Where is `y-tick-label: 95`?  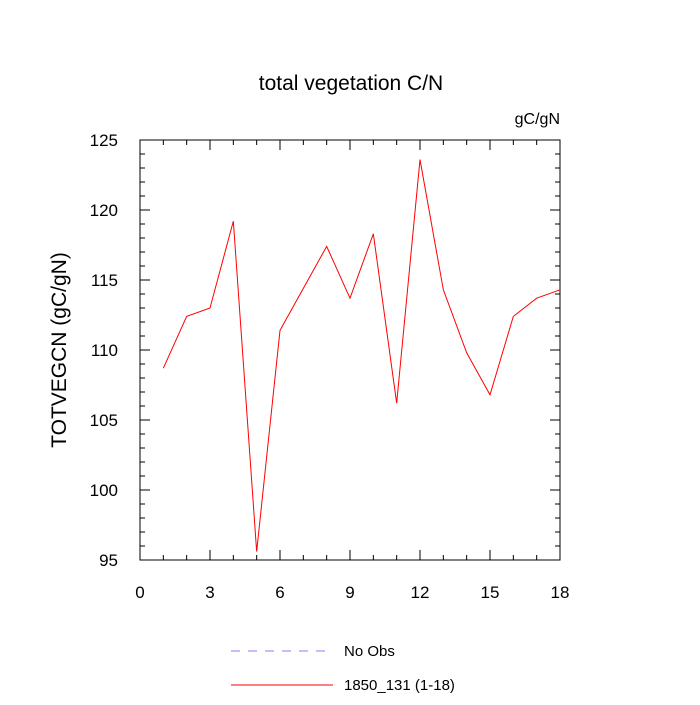 y-tick-label: 95 is located at coordinates (108, 560).